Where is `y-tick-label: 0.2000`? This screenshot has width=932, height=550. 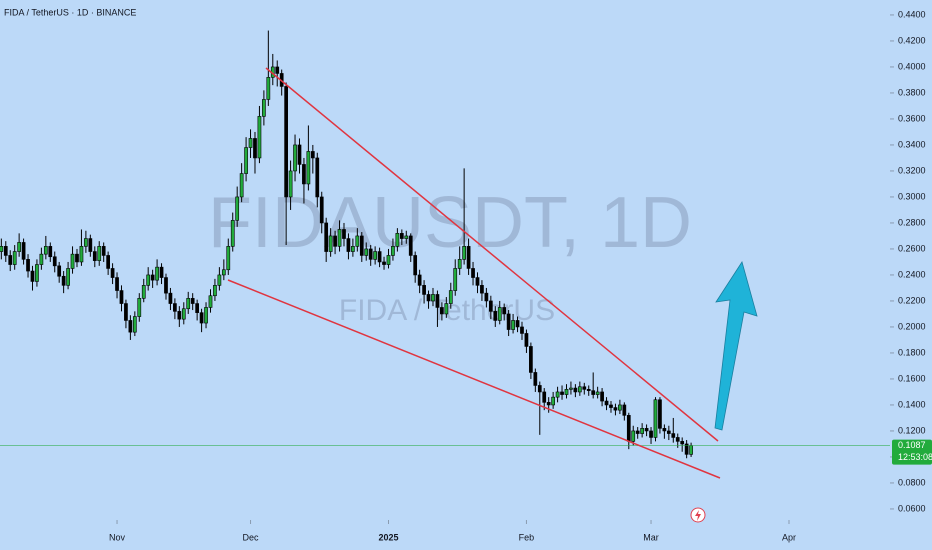
y-tick-label: 0.2000 is located at coordinates (912, 326).